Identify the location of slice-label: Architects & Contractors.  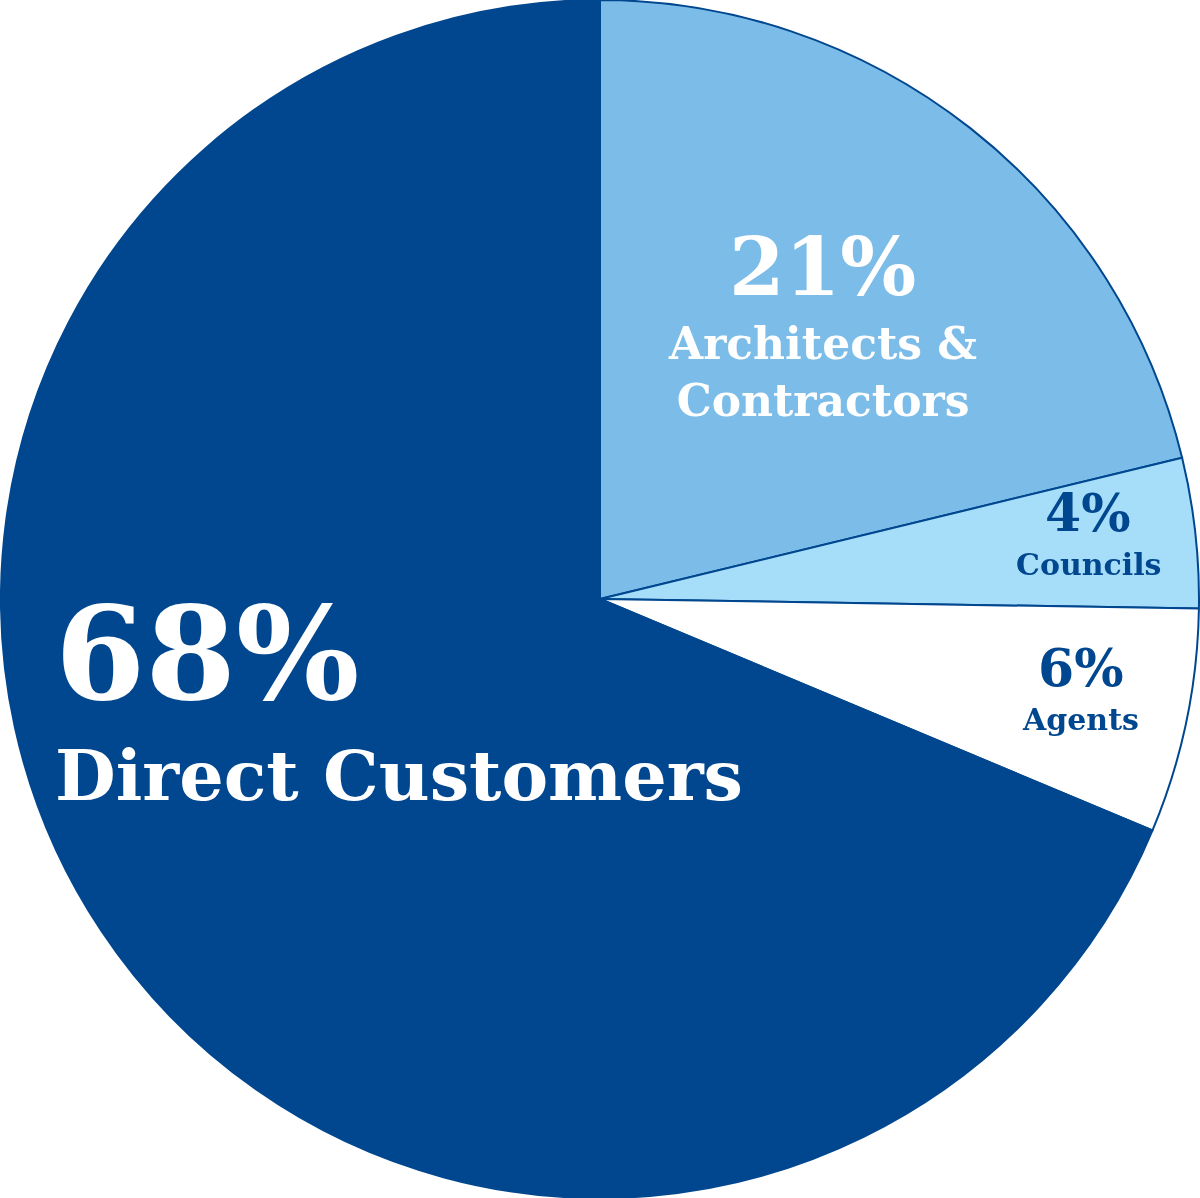
(823, 372).